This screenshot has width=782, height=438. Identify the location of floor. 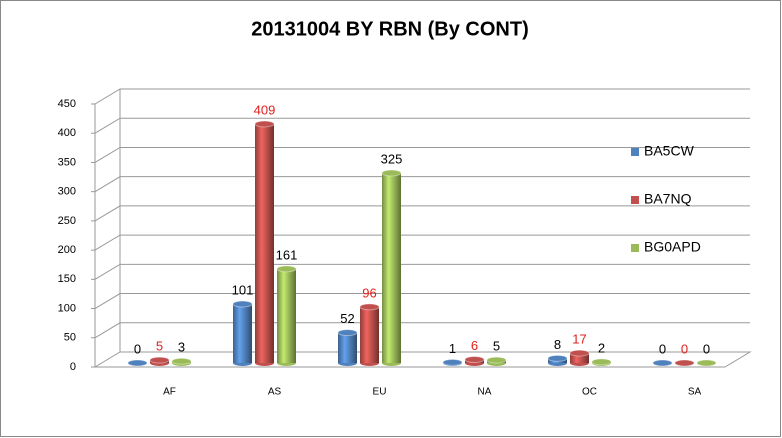
(422, 359).